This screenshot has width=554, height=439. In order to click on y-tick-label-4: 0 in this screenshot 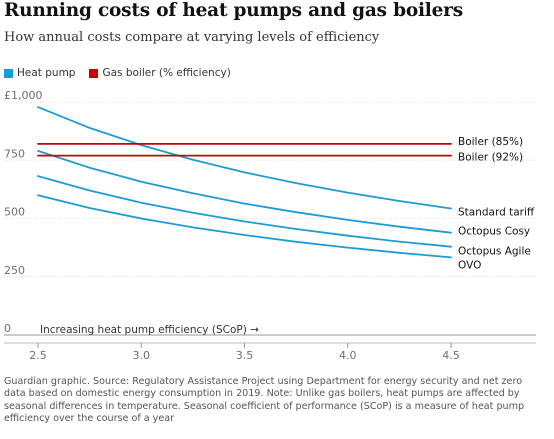, I will do `click(7, 328)`.